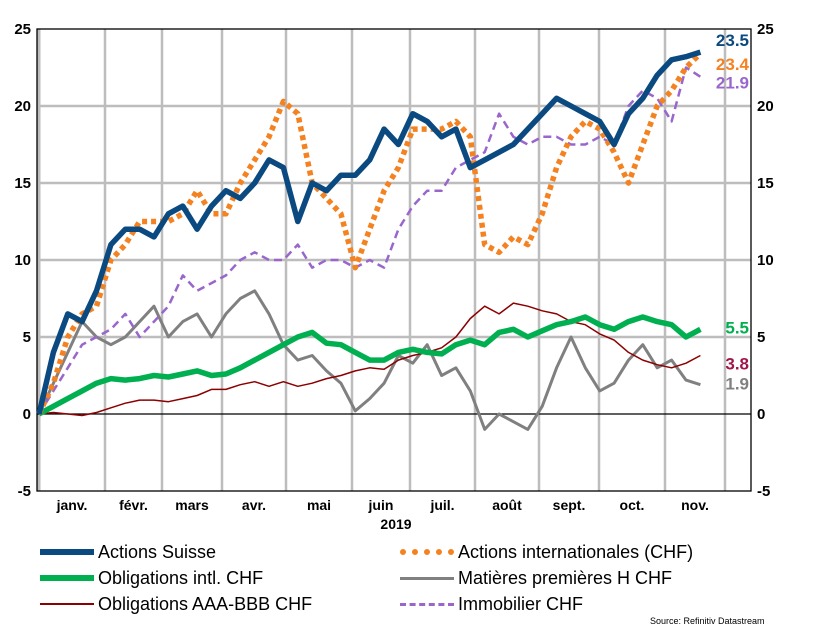 This screenshot has height=626, width=830. What do you see at coordinates (22, 106) in the screenshot?
I see `y-tick-label-left: 20` at bounding box center [22, 106].